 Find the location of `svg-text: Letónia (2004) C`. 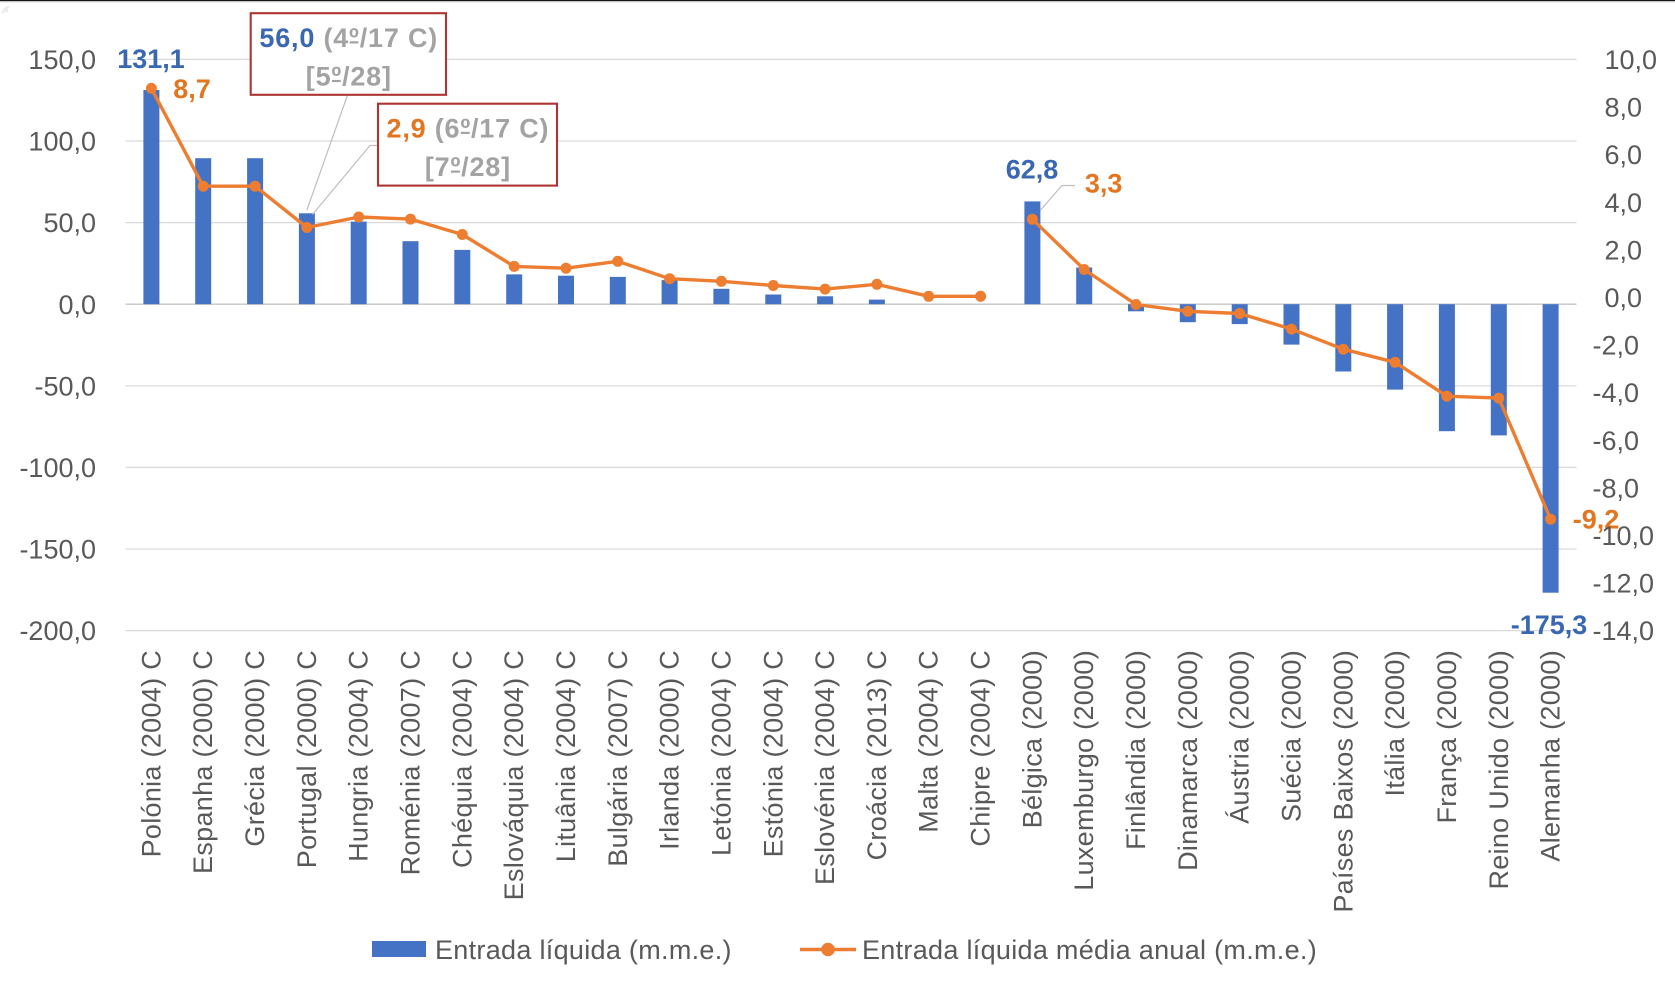

svg-text: Letónia (2004) C is located at coordinates (721, 753).